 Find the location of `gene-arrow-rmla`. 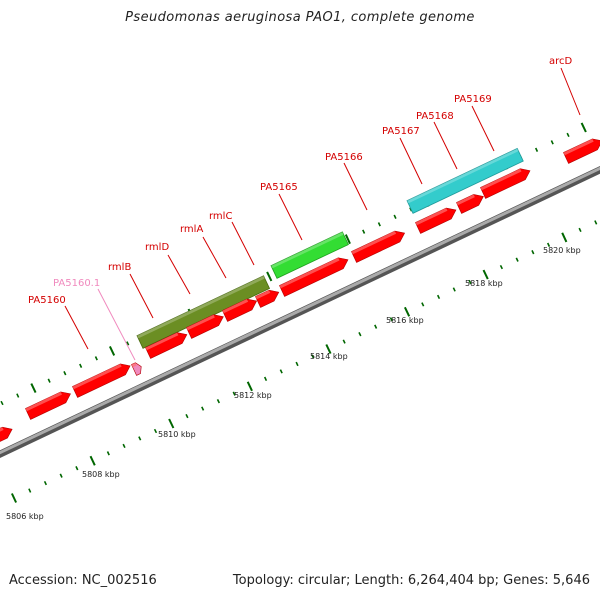

gene-arrow-rmla is located at coordinates (240, 309).